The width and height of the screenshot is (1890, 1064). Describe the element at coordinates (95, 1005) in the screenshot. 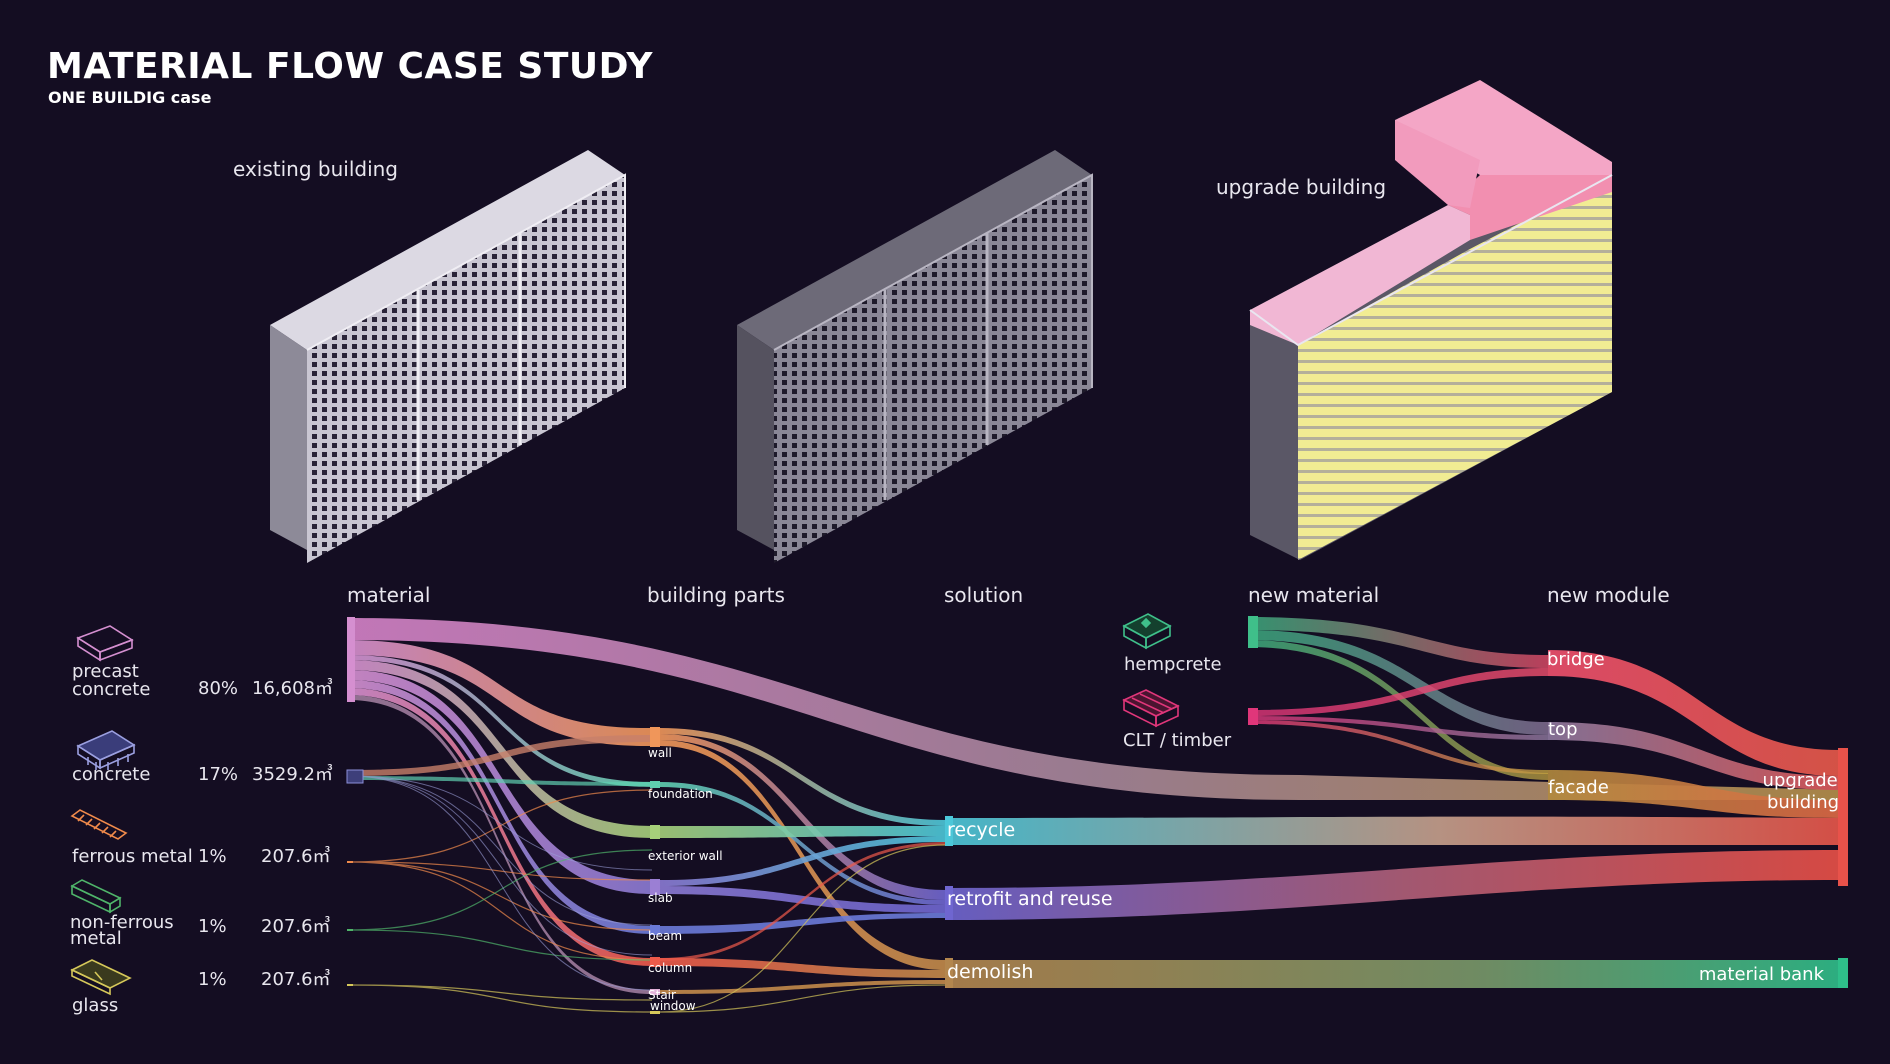

I see `legend-glass-label: glass` at that location.